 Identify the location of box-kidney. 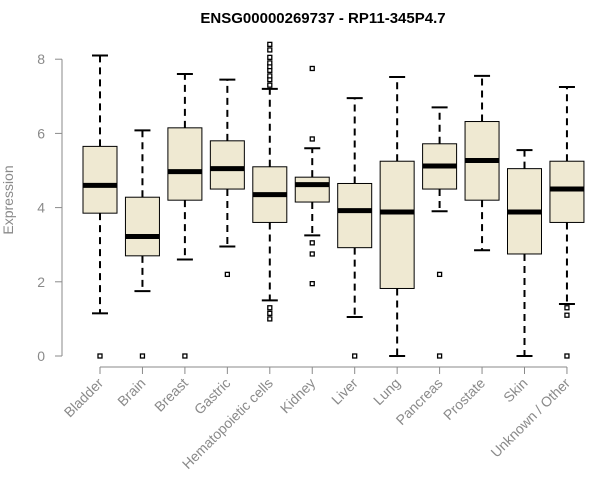
(312, 176).